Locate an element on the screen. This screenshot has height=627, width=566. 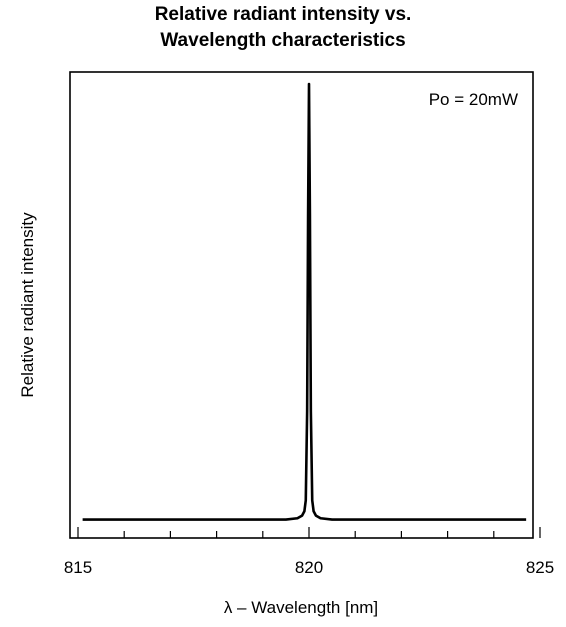
x-tick-label: 820 is located at coordinates (309, 567).